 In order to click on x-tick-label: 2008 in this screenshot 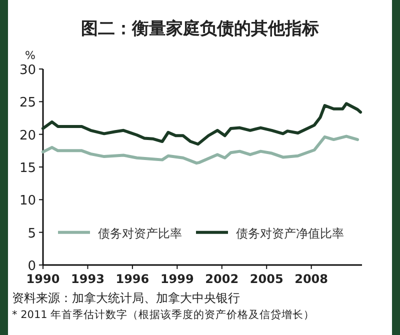, I will do `click(311, 279)`.